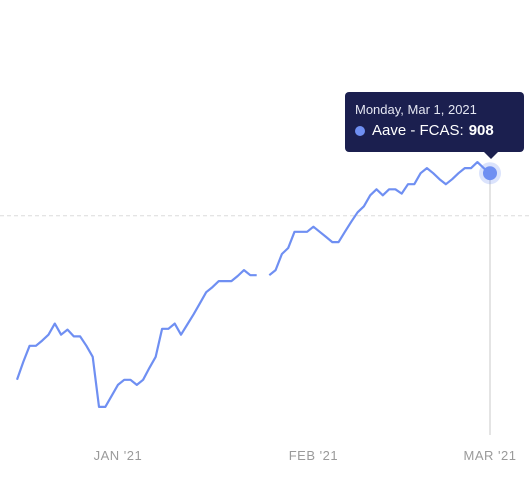  I want to click on tooltip: Monday, Mar 1, 2021 Aave - FCAS: 908, so click(434, 125).